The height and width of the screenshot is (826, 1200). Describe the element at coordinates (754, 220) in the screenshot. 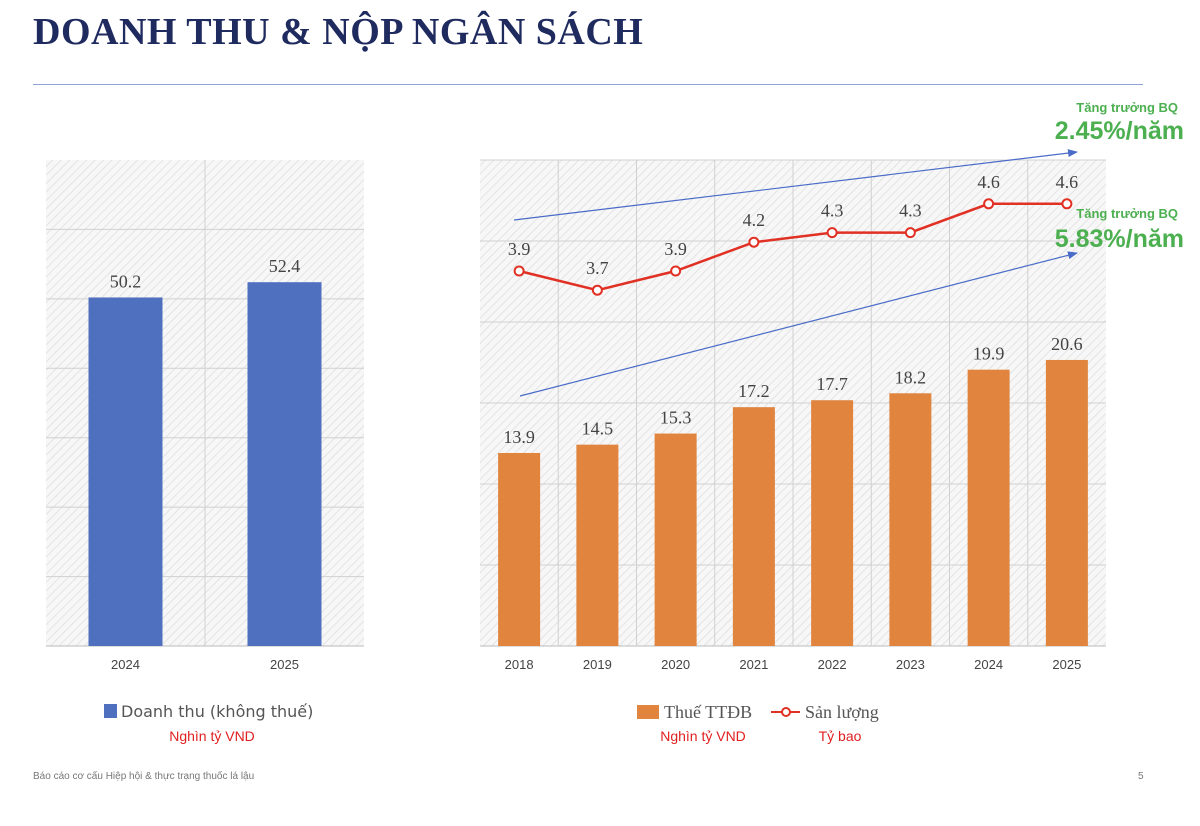

I see `data-label-volume-2021: 4.2` at that location.